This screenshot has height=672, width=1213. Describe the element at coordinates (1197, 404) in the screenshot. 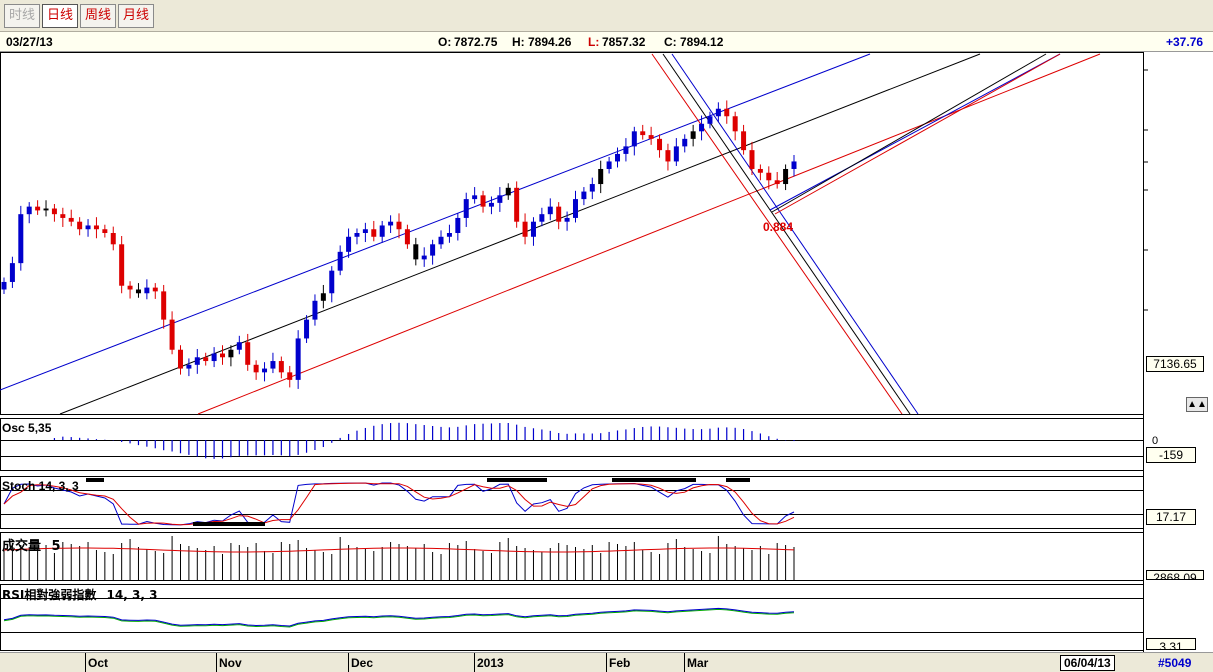

I see `zoom-icon: ▲▲` at that location.